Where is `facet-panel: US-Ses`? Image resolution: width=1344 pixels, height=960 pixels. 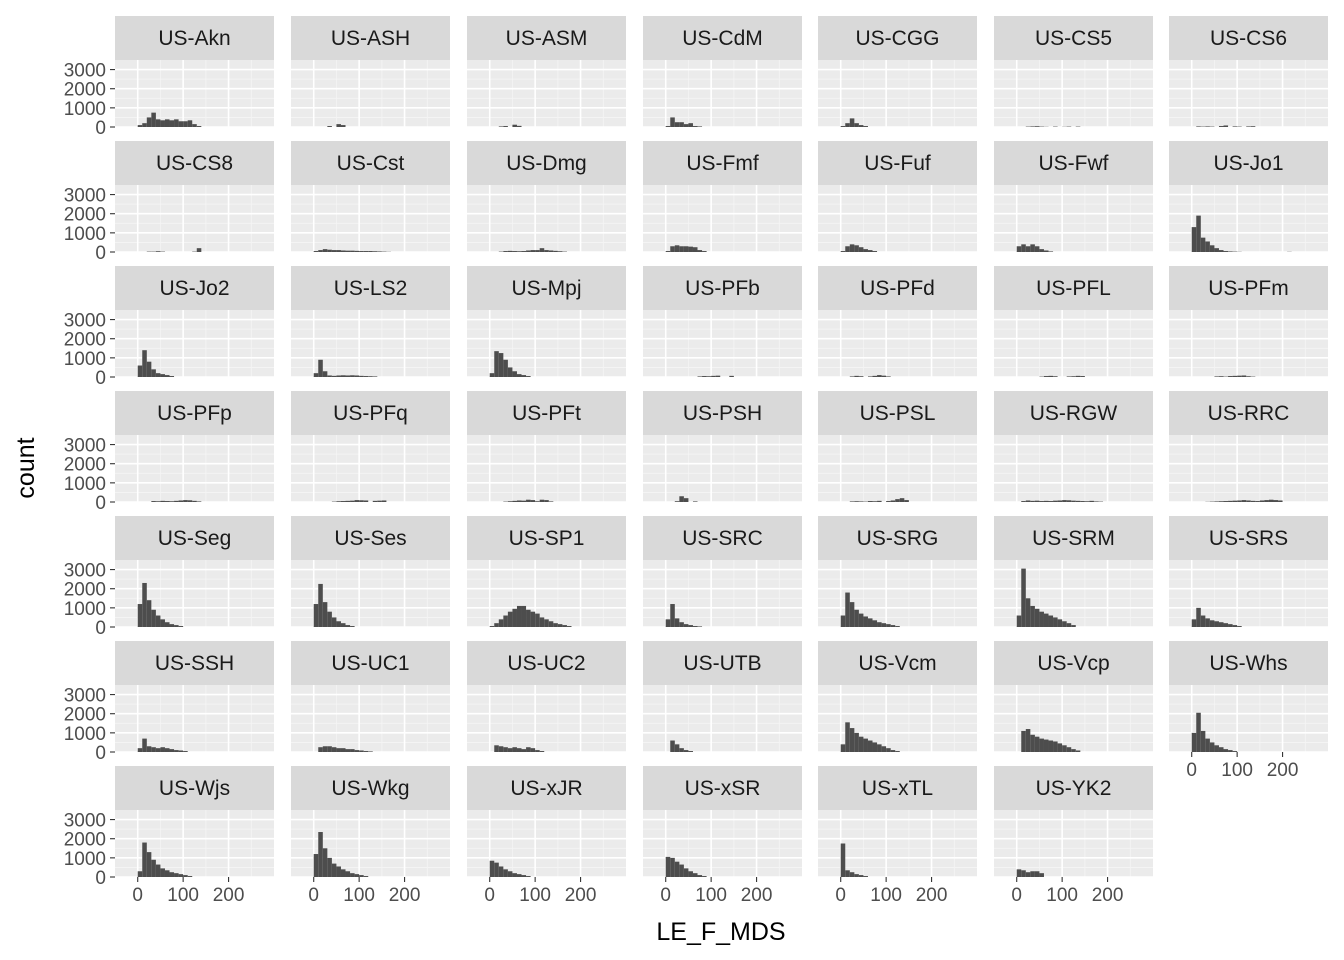 facet-panel: US-Ses is located at coordinates (370, 572).